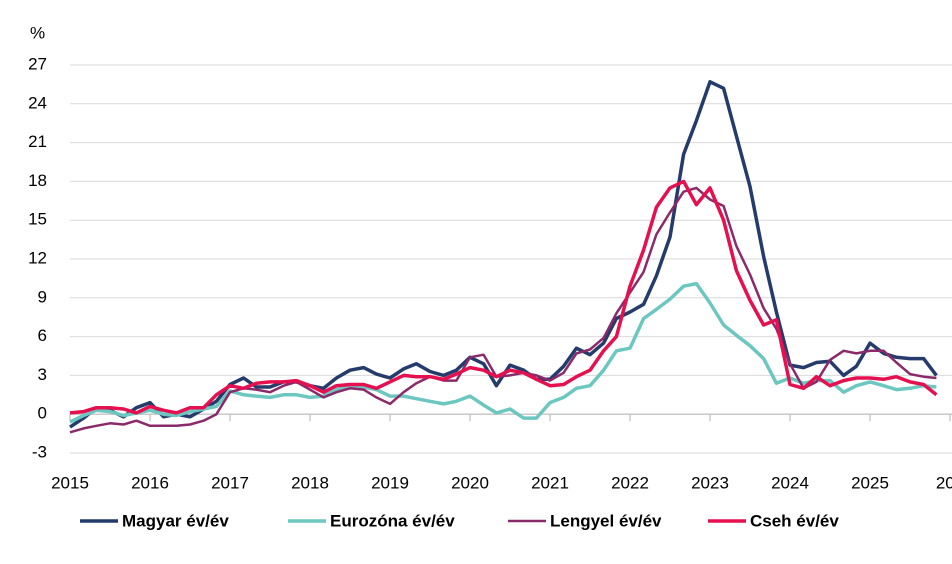 The height and width of the screenshot is (564, 952). Describe the element at coordinates (794, 520) in the screenshot. I see `legend-label: Cseh év/év` at that location.